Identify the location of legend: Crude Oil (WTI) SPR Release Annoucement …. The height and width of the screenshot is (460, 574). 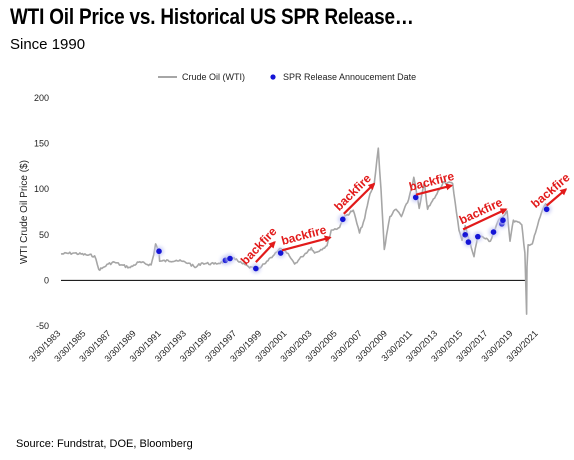
(287, 77).